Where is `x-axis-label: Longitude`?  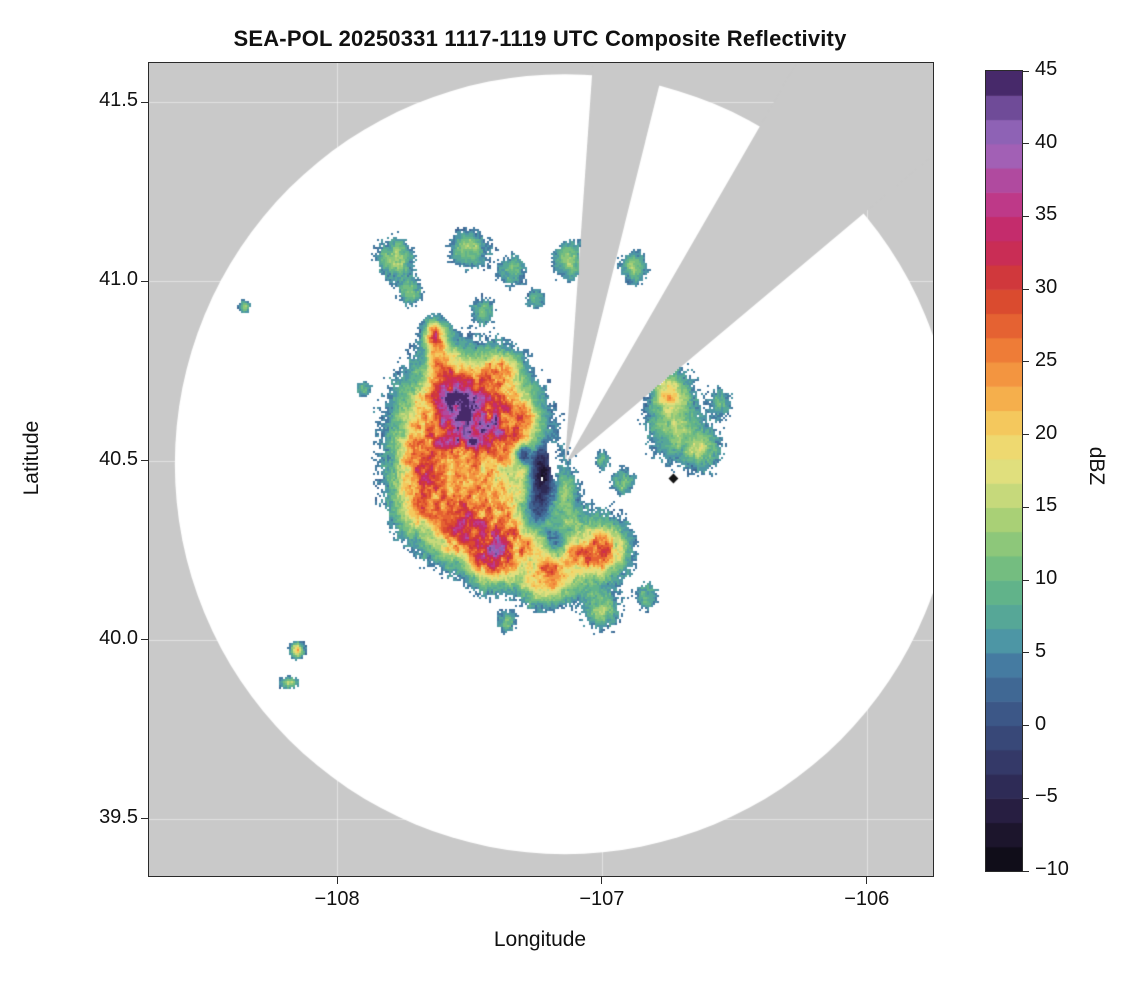
x-axis-label: Longitude is located at coordinates (540, 939).